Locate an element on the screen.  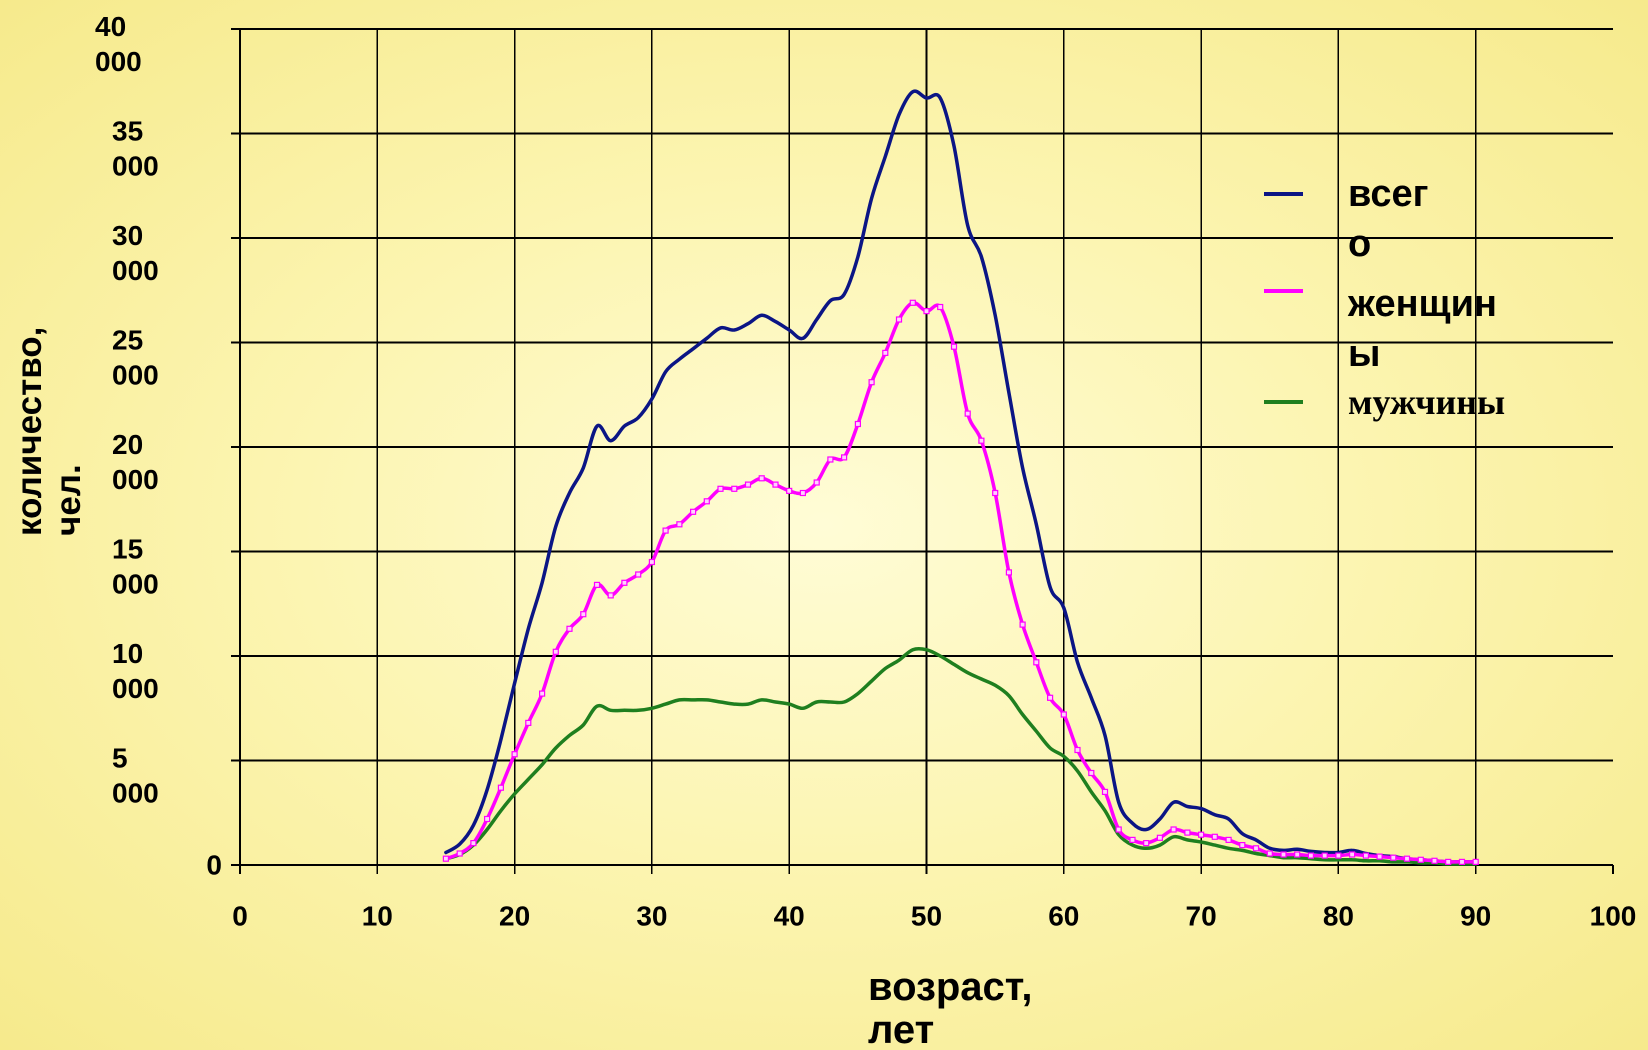
y-axis-title: количество, чел. is located at coordinates (49, 426).